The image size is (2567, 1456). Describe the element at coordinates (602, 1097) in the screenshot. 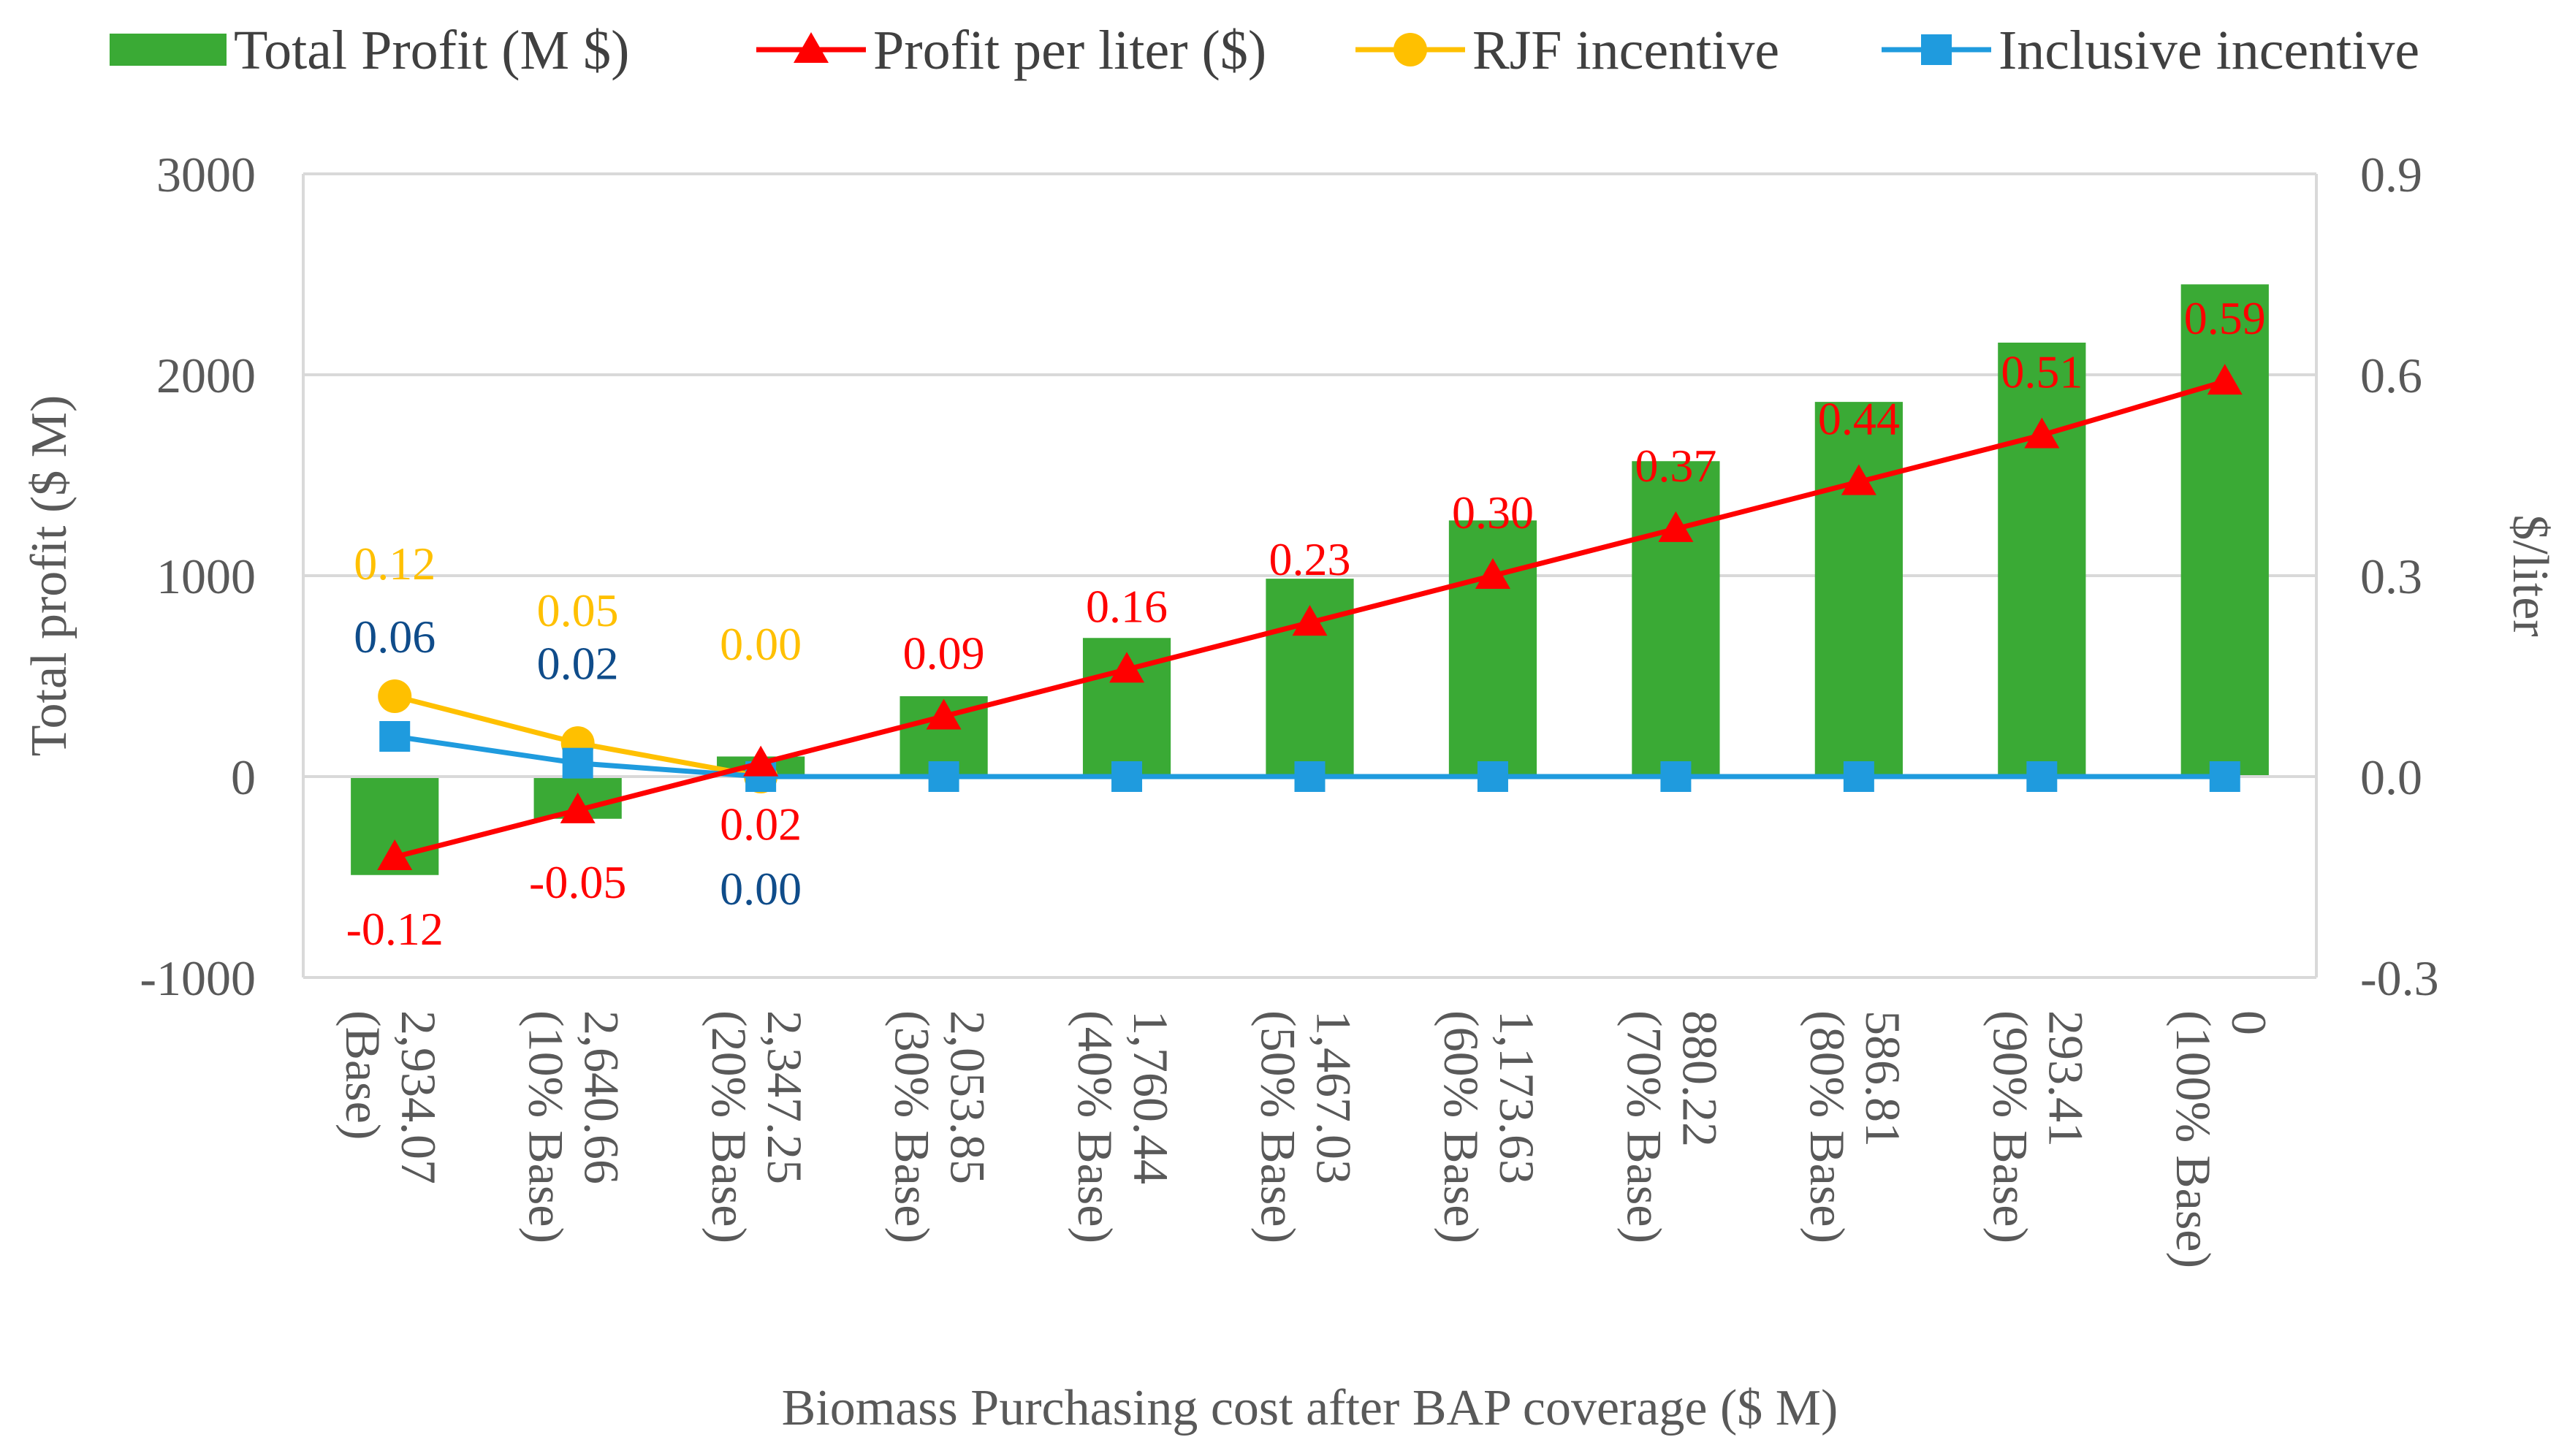

I see `x-tick-line: 2,640.66` at that location.